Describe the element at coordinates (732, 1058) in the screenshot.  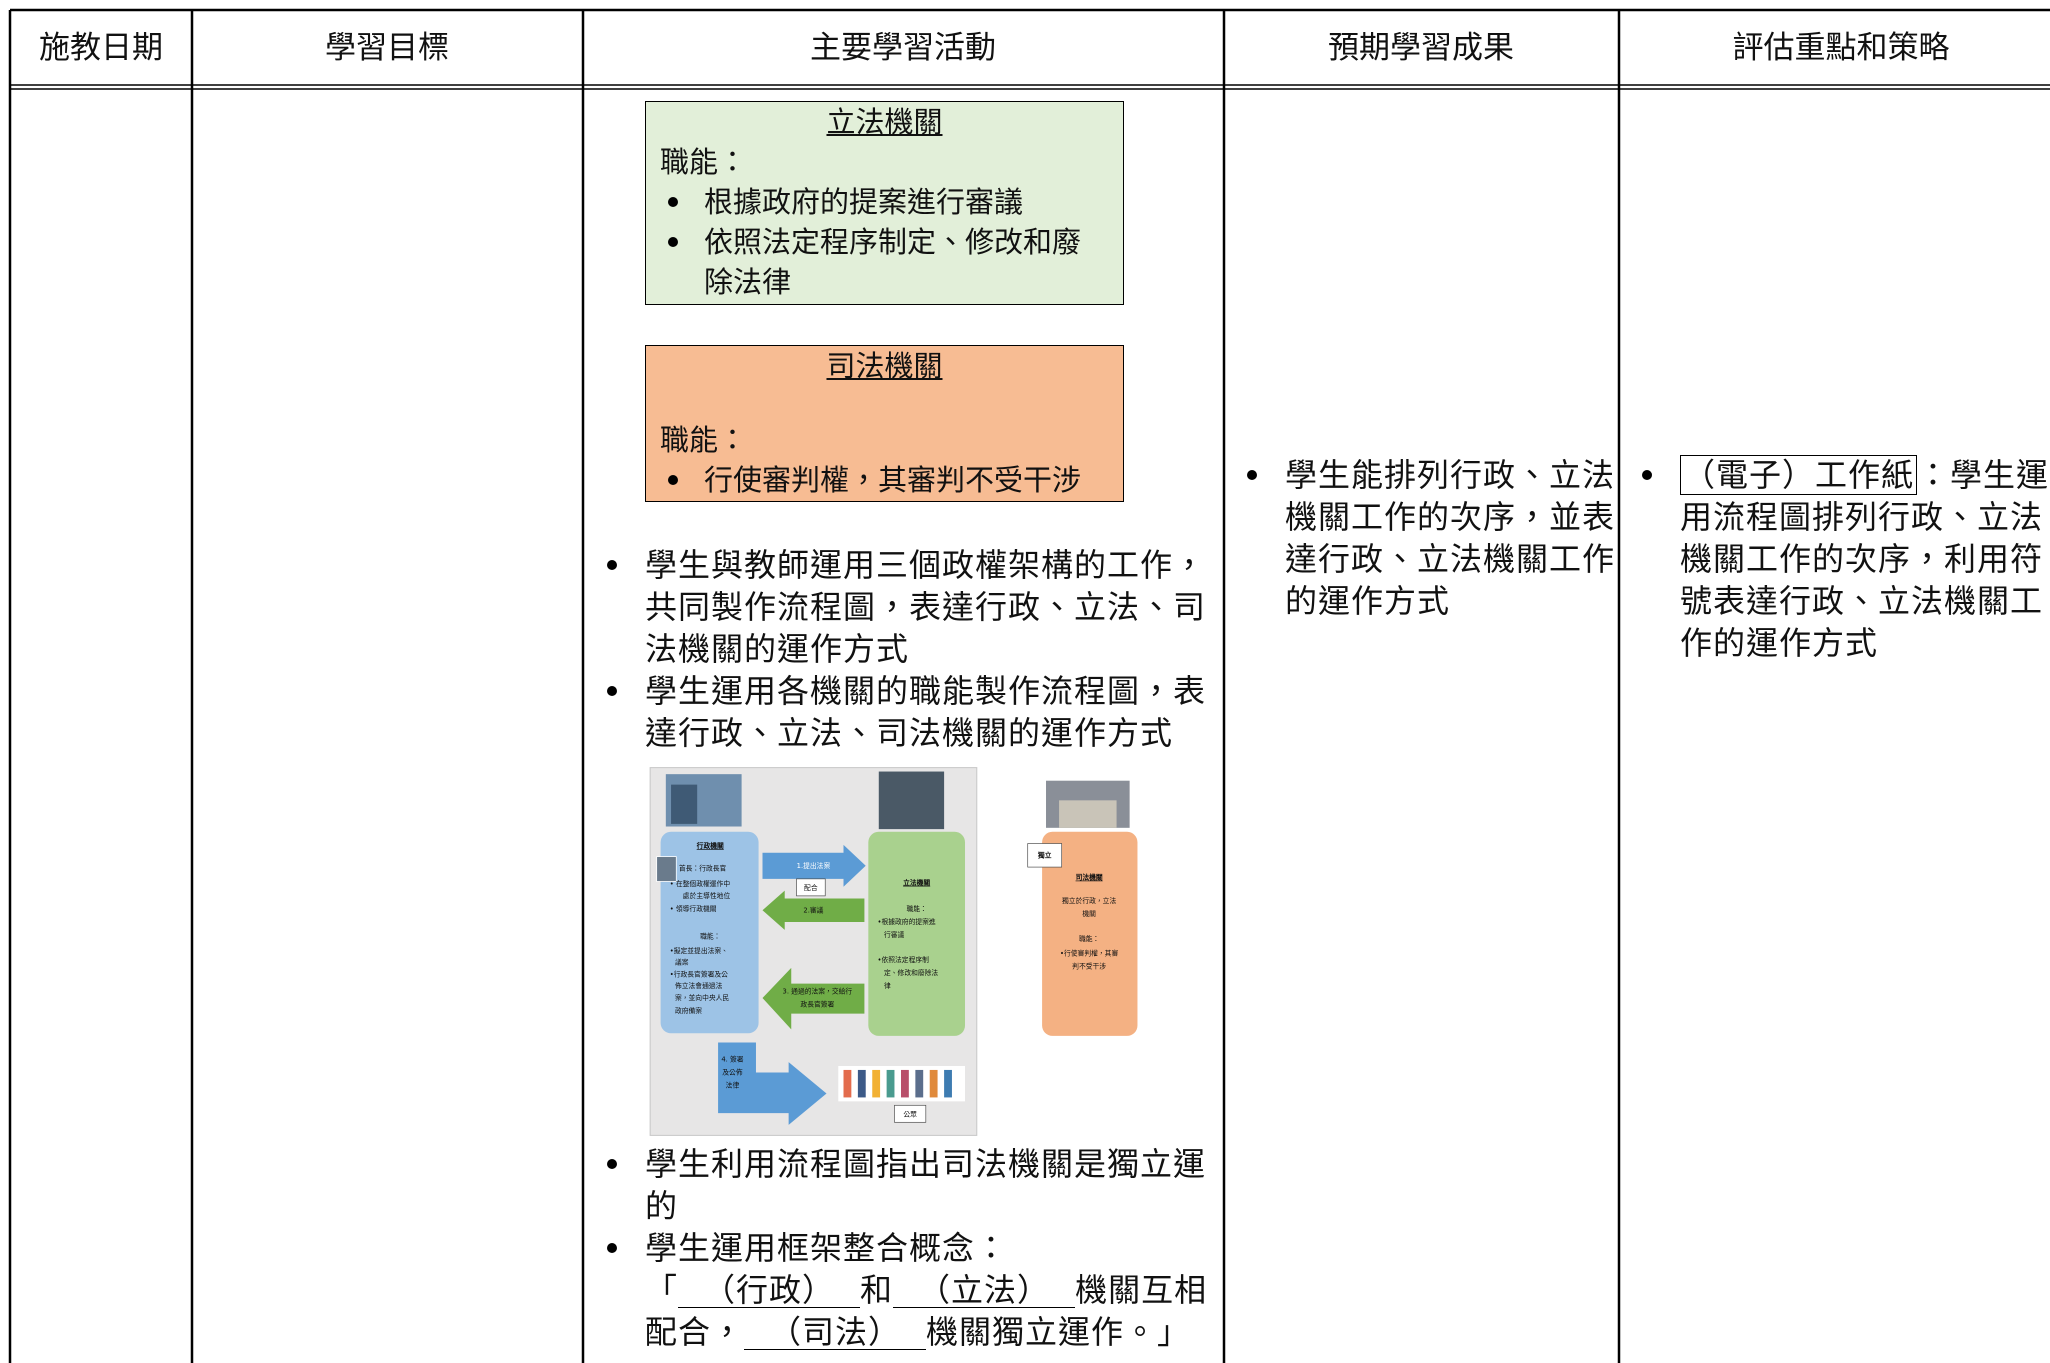
I see `flowchart-text: 4. 簽署` at that location.